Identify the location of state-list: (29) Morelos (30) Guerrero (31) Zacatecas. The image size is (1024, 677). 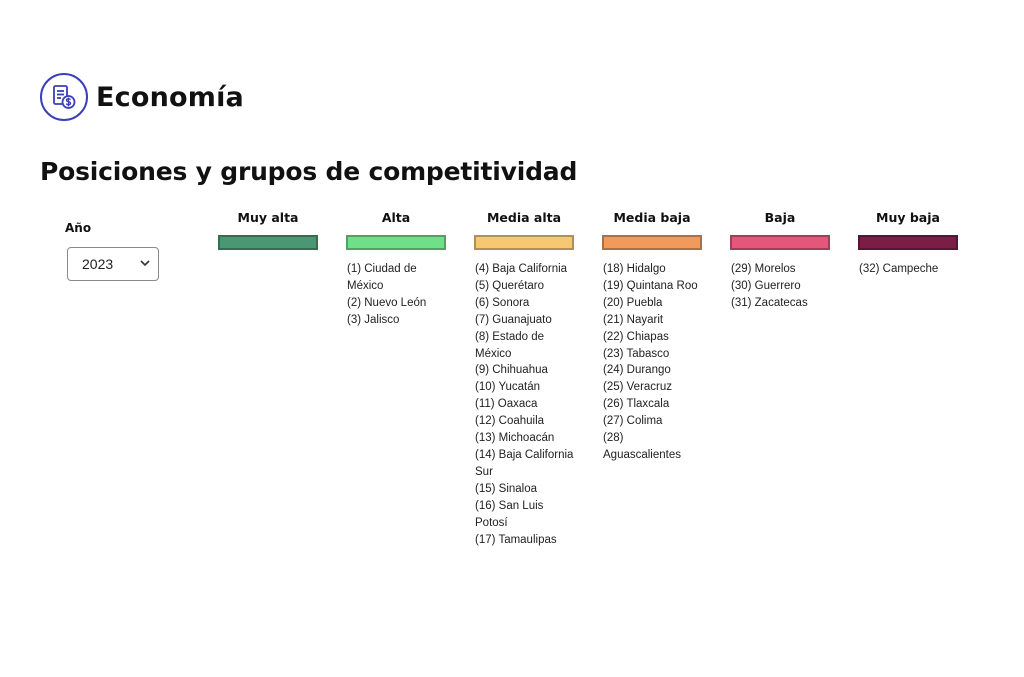
(780, 286).